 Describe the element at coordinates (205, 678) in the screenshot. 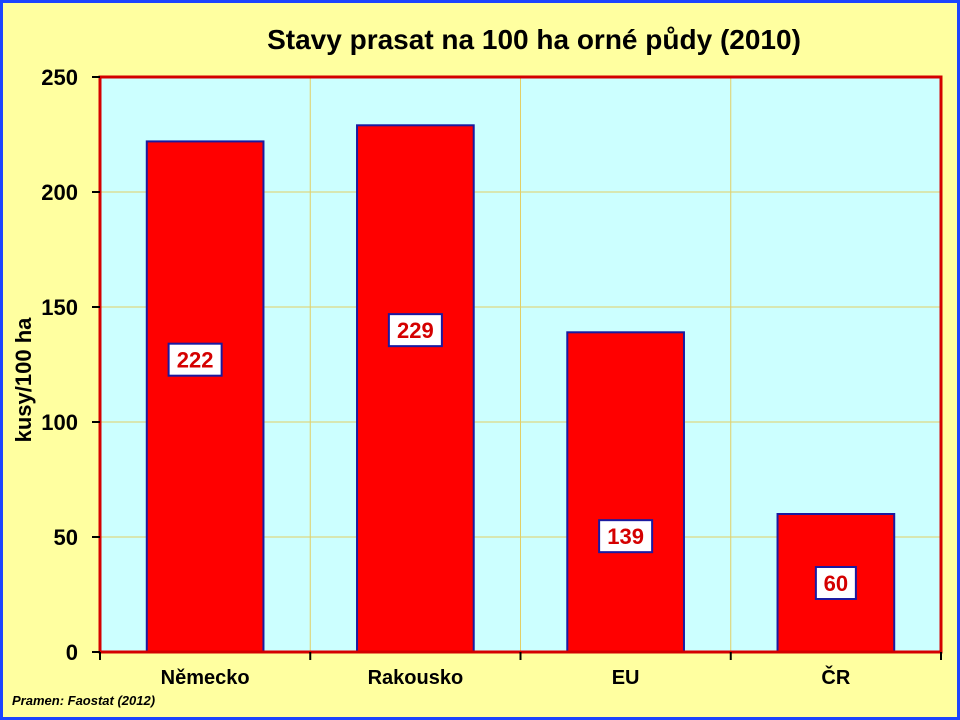

I see `x-category-label: Německo` at that location.